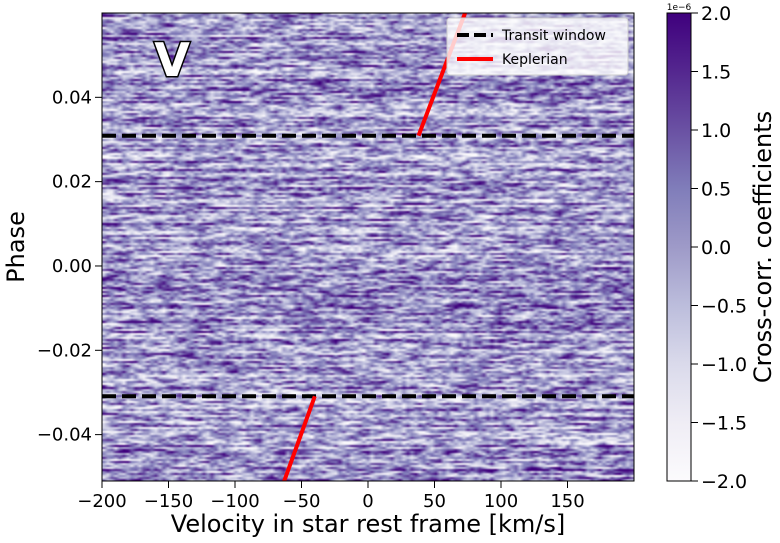  I want to click on legend-keplerian-label: Keplerian, so click(535, 60).